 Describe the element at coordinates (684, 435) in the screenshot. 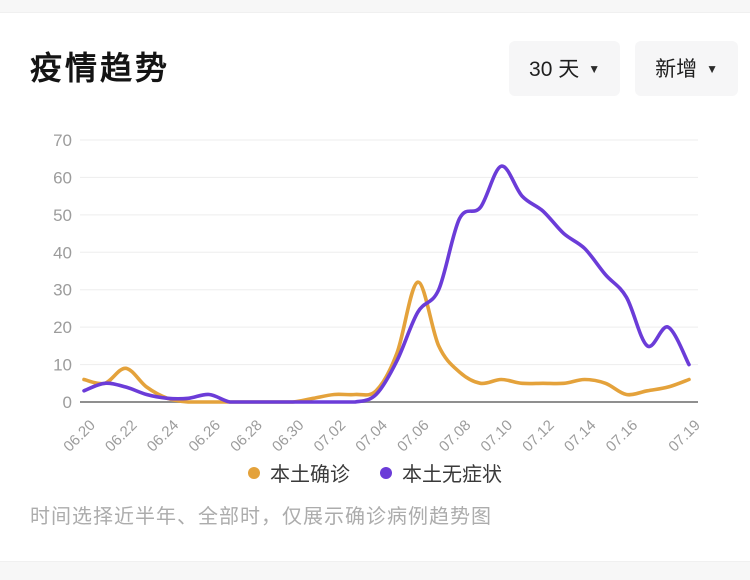

I see `svg-text: 07.19` at that location.